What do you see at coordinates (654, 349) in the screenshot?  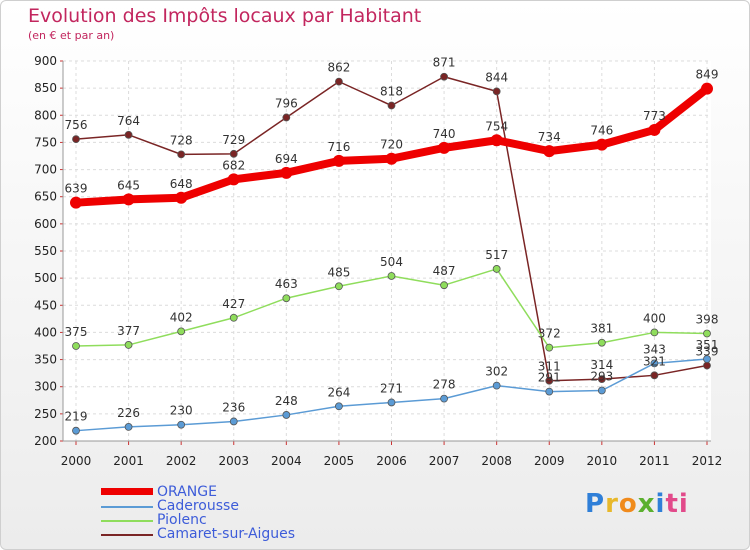 I see `data-label-caderousse: 343` at bounding box center [654, 349].